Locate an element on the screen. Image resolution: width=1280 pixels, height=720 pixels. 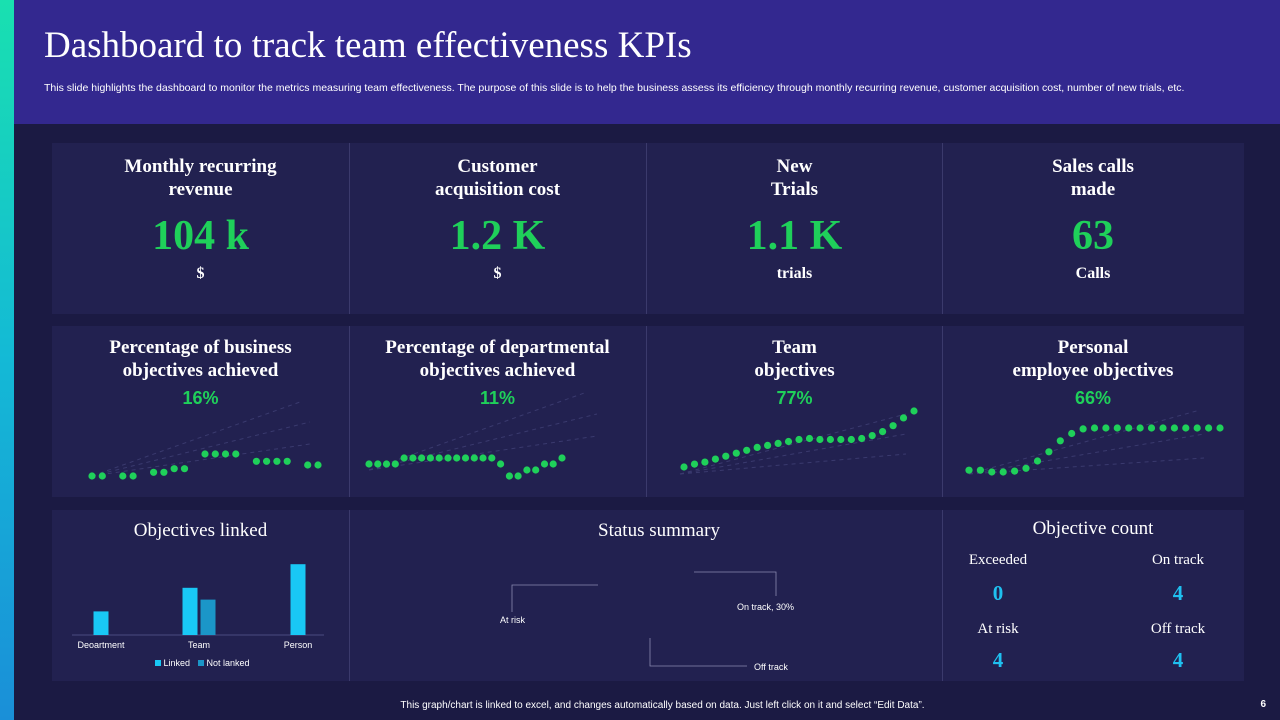
trend-percentage: 16% is located at coordinates (200, 398).